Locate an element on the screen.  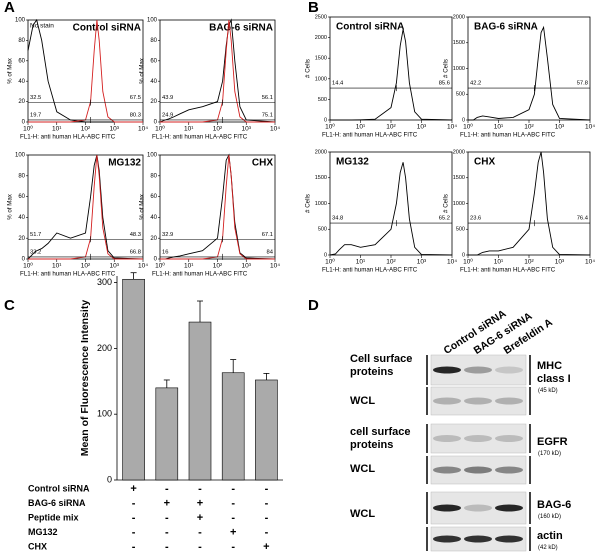
protein-name: MHC class I is located at coordinates (554, 372).